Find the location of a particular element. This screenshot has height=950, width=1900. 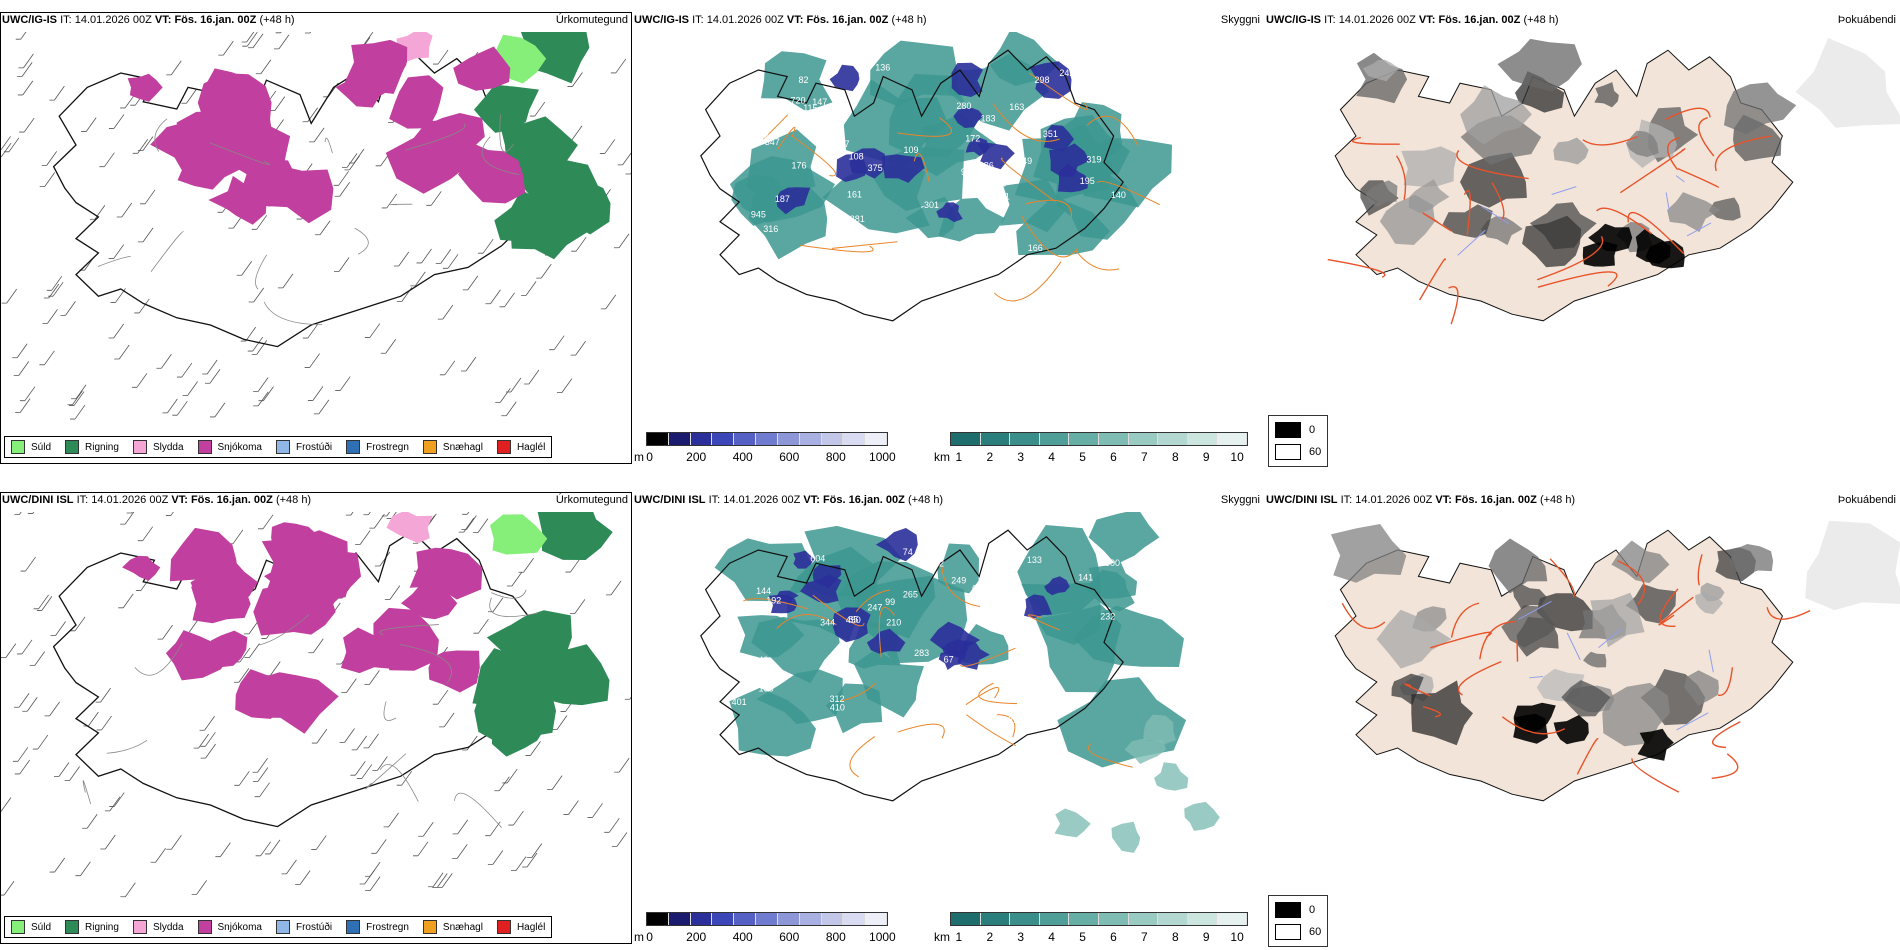

colorbar-tick: 1000 is located at coordinates (882, 937).